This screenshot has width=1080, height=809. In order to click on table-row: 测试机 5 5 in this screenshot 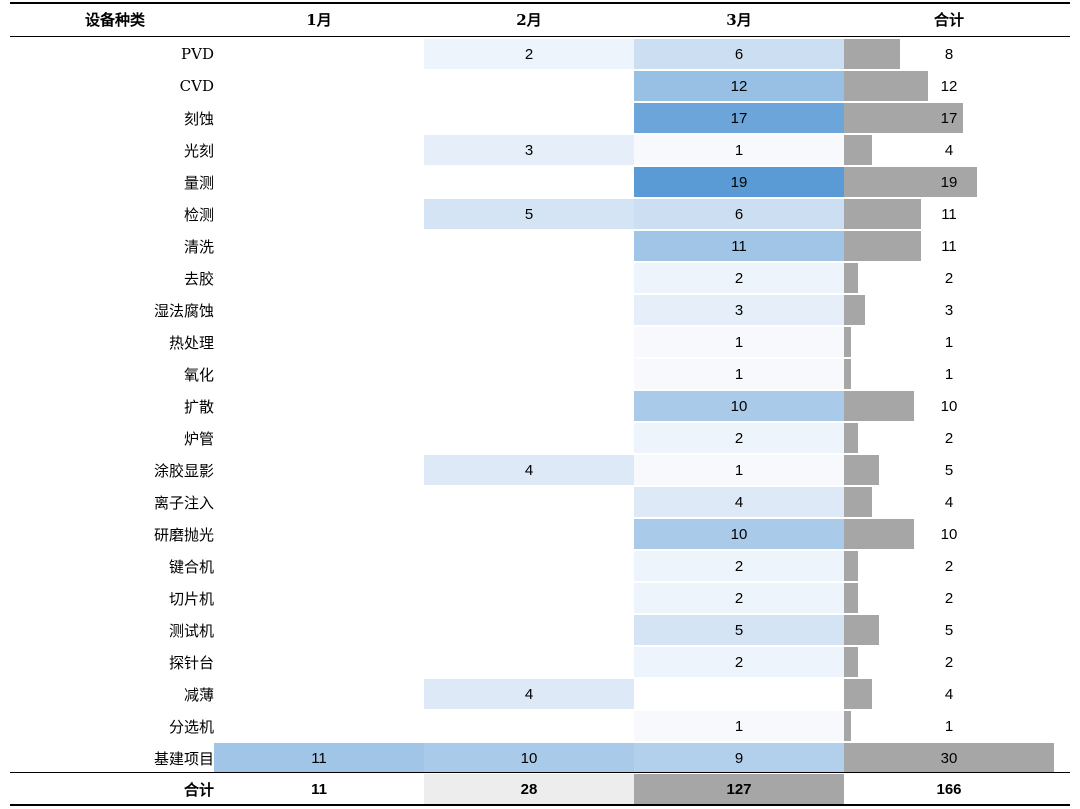, I will do `click(540, 630)`.